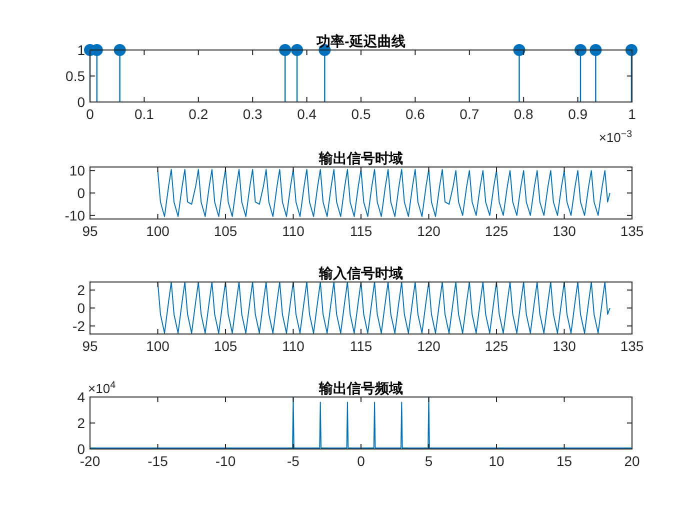 This screenshot has height=525, width=700. Describe the element at coordinates (77, 170) in the screenshot. I see `y-tick-label: 10` at that location.